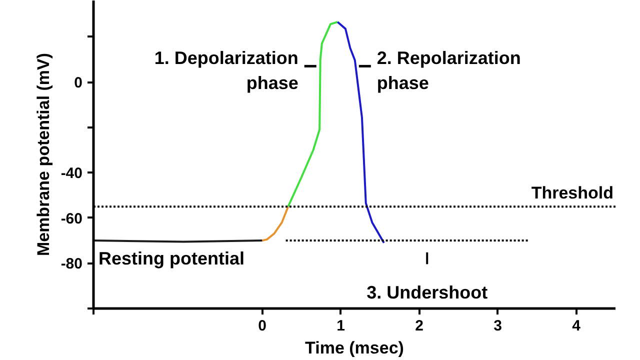 The image size is (640, 360). Describe the element at coordinates (498, 326) in the screenshot. I see `x-tick-label: 3` at that location.